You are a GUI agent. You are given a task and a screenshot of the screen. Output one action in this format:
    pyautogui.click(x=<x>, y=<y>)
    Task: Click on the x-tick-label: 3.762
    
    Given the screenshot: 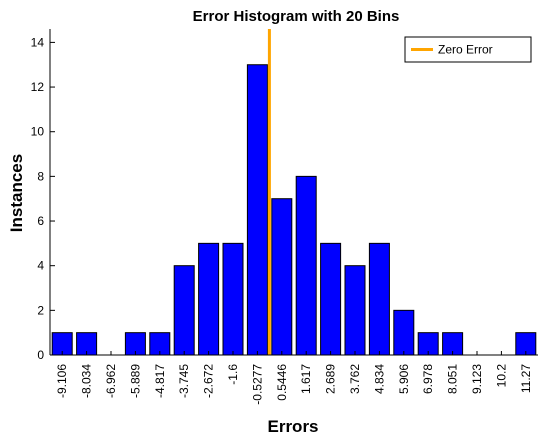 What is the action you would take?
    pyautogui.click(x=355, y=379)
    